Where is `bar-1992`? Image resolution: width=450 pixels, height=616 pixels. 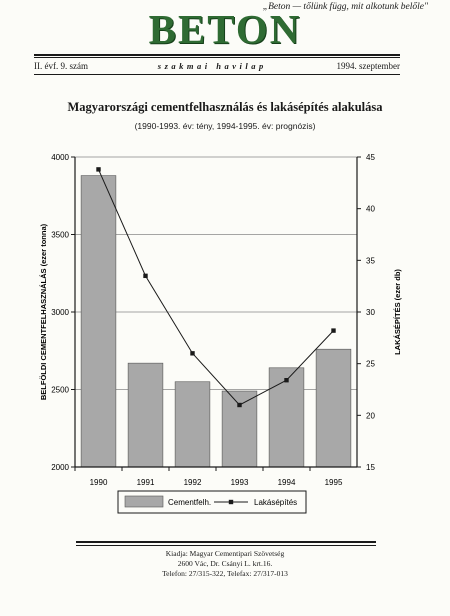
bar-1992 is located at coordinates (192, 424).